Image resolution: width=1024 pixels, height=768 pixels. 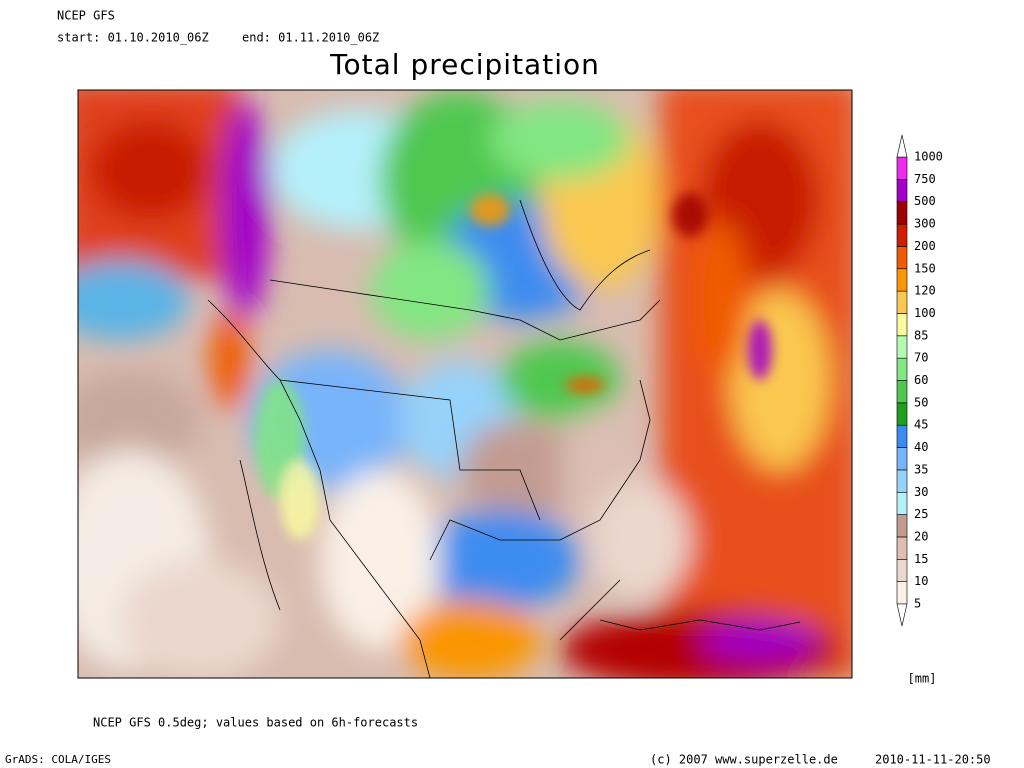 What do you see at coordinates (925, 291) in the screenshot?
I see `colorbar-label: 120` at bounding box center [925, 291].